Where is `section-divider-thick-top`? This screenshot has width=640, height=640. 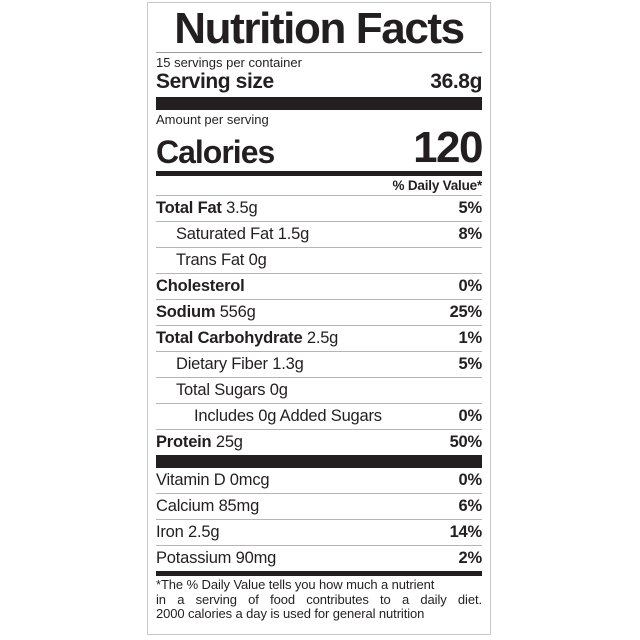
section-divider-thick-top is located at coordinates (319, 103).